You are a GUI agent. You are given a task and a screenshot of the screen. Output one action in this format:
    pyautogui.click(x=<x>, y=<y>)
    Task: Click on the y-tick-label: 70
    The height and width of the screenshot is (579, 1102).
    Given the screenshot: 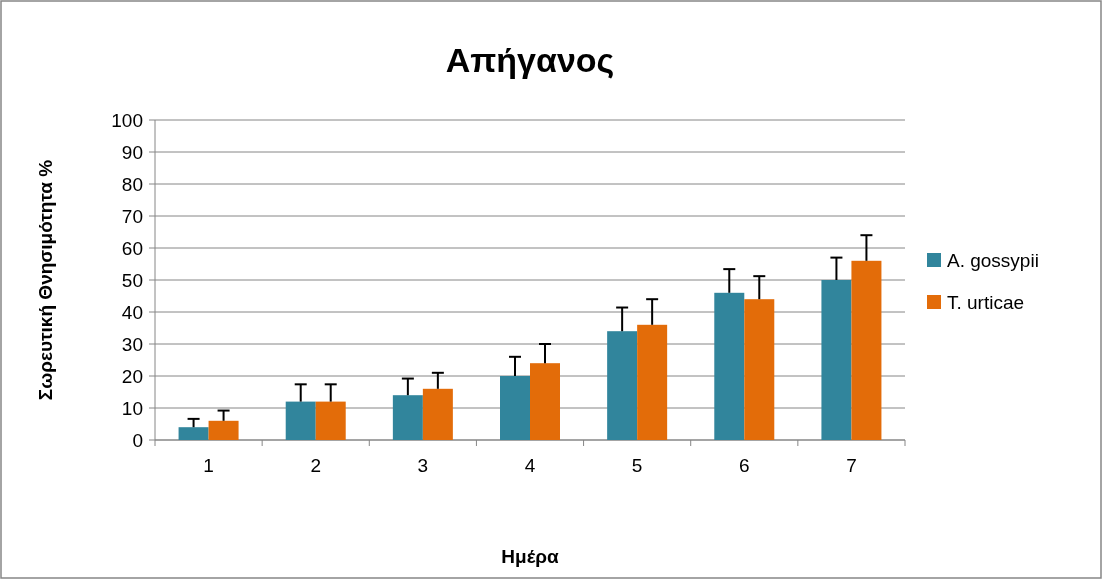 What is the action you would take?
    pyautogui.click(x=132, y=216)
    